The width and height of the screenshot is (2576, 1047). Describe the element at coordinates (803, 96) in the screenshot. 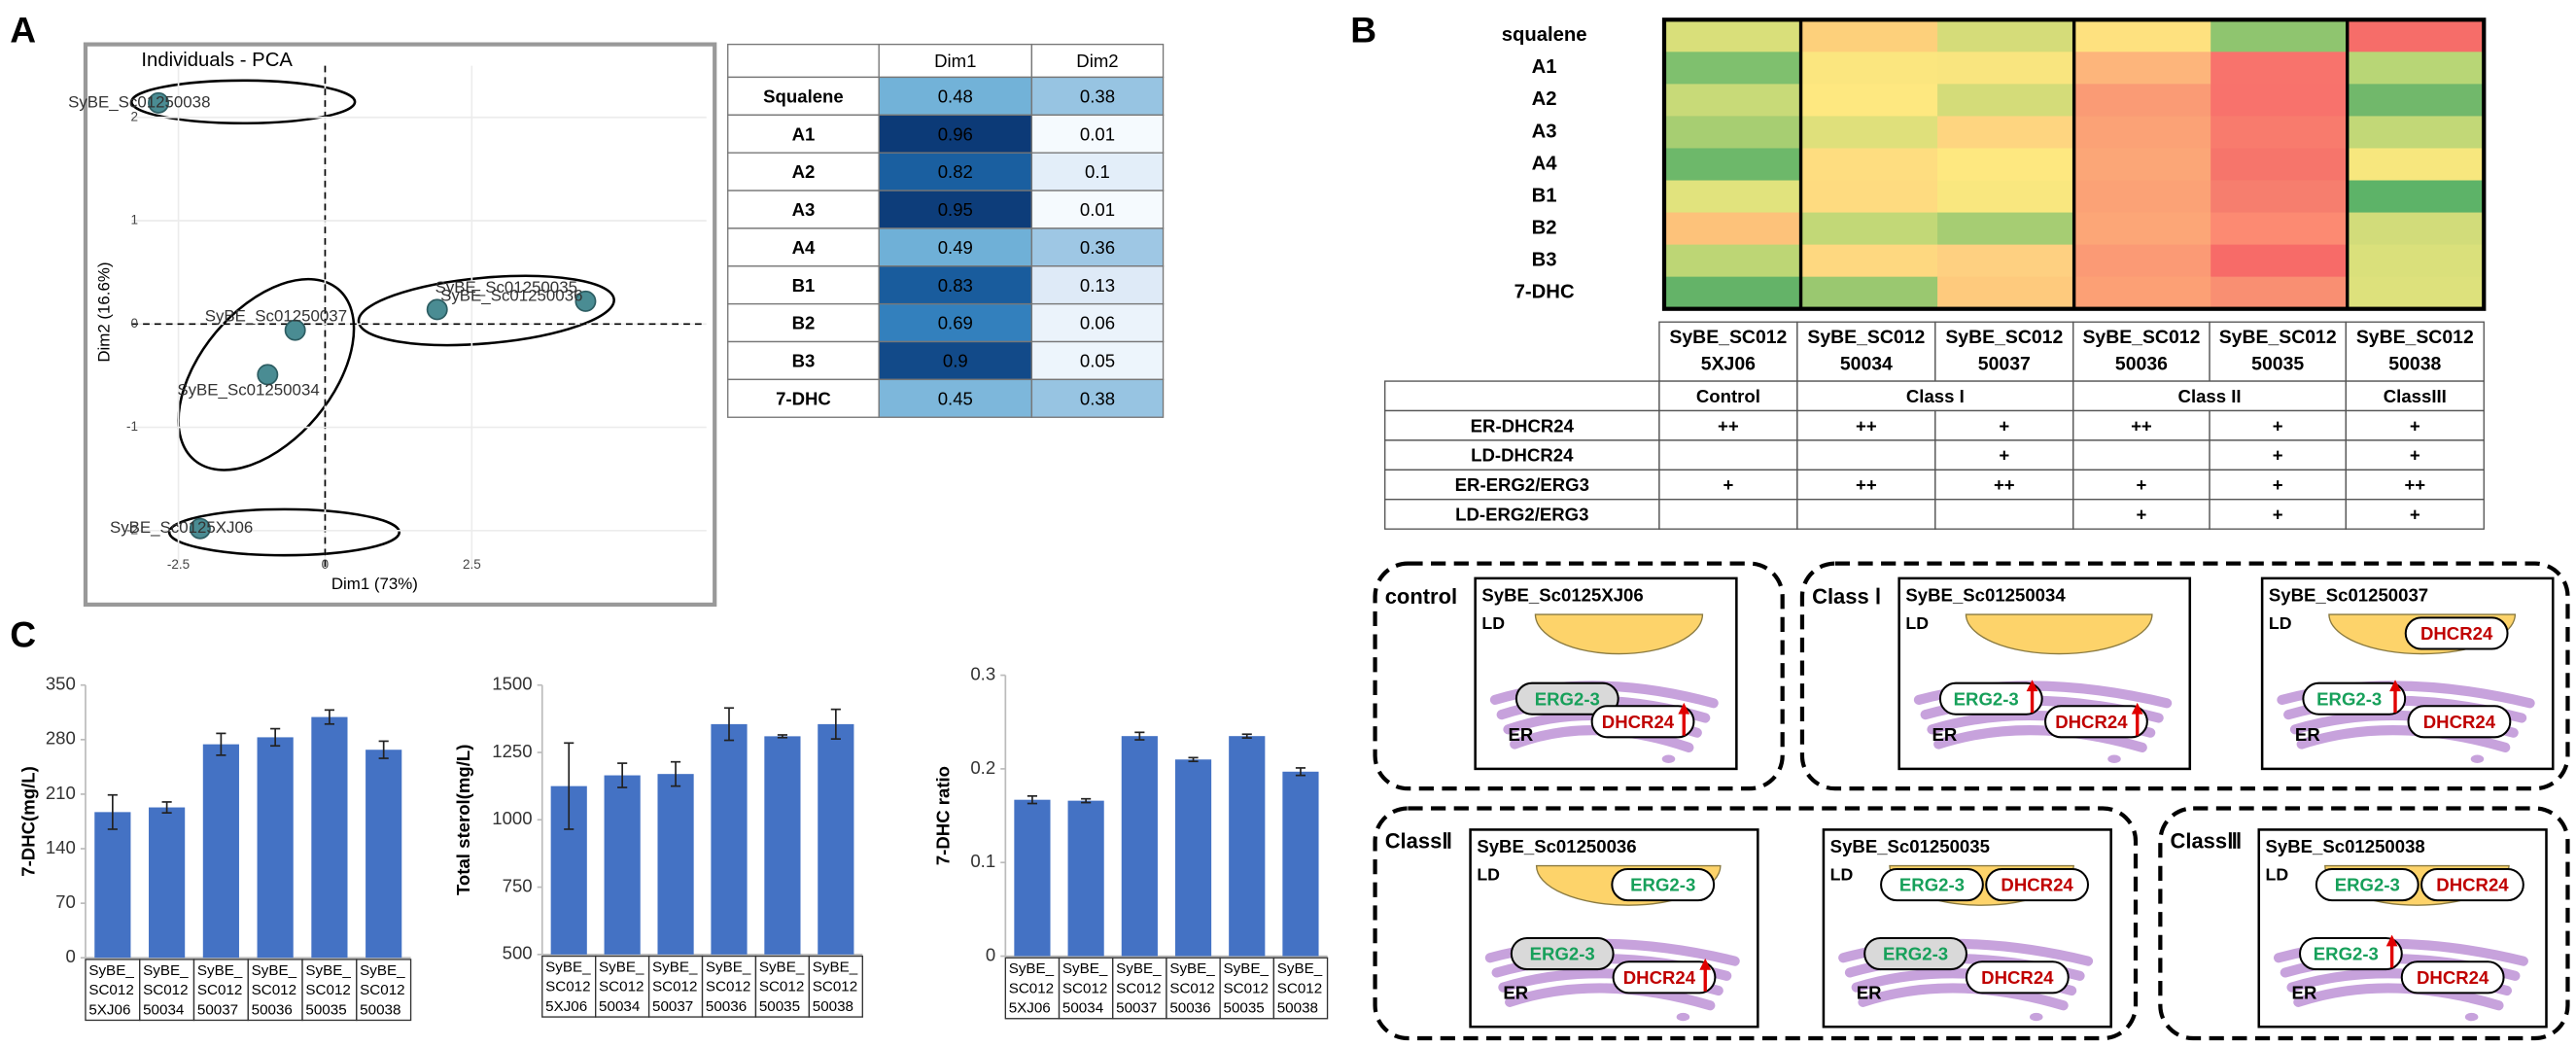

I see `row-header: Squalene` at that location.